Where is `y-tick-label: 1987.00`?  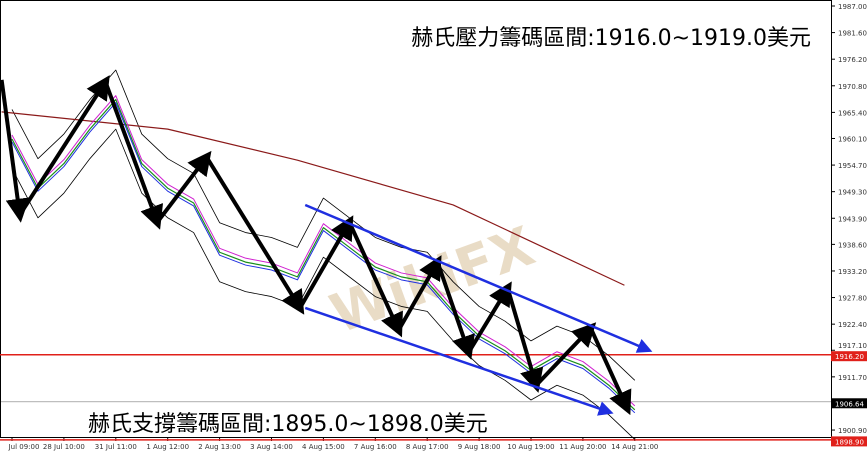
y-tick-label: 1987.00 is located at coordinates (852, 7).